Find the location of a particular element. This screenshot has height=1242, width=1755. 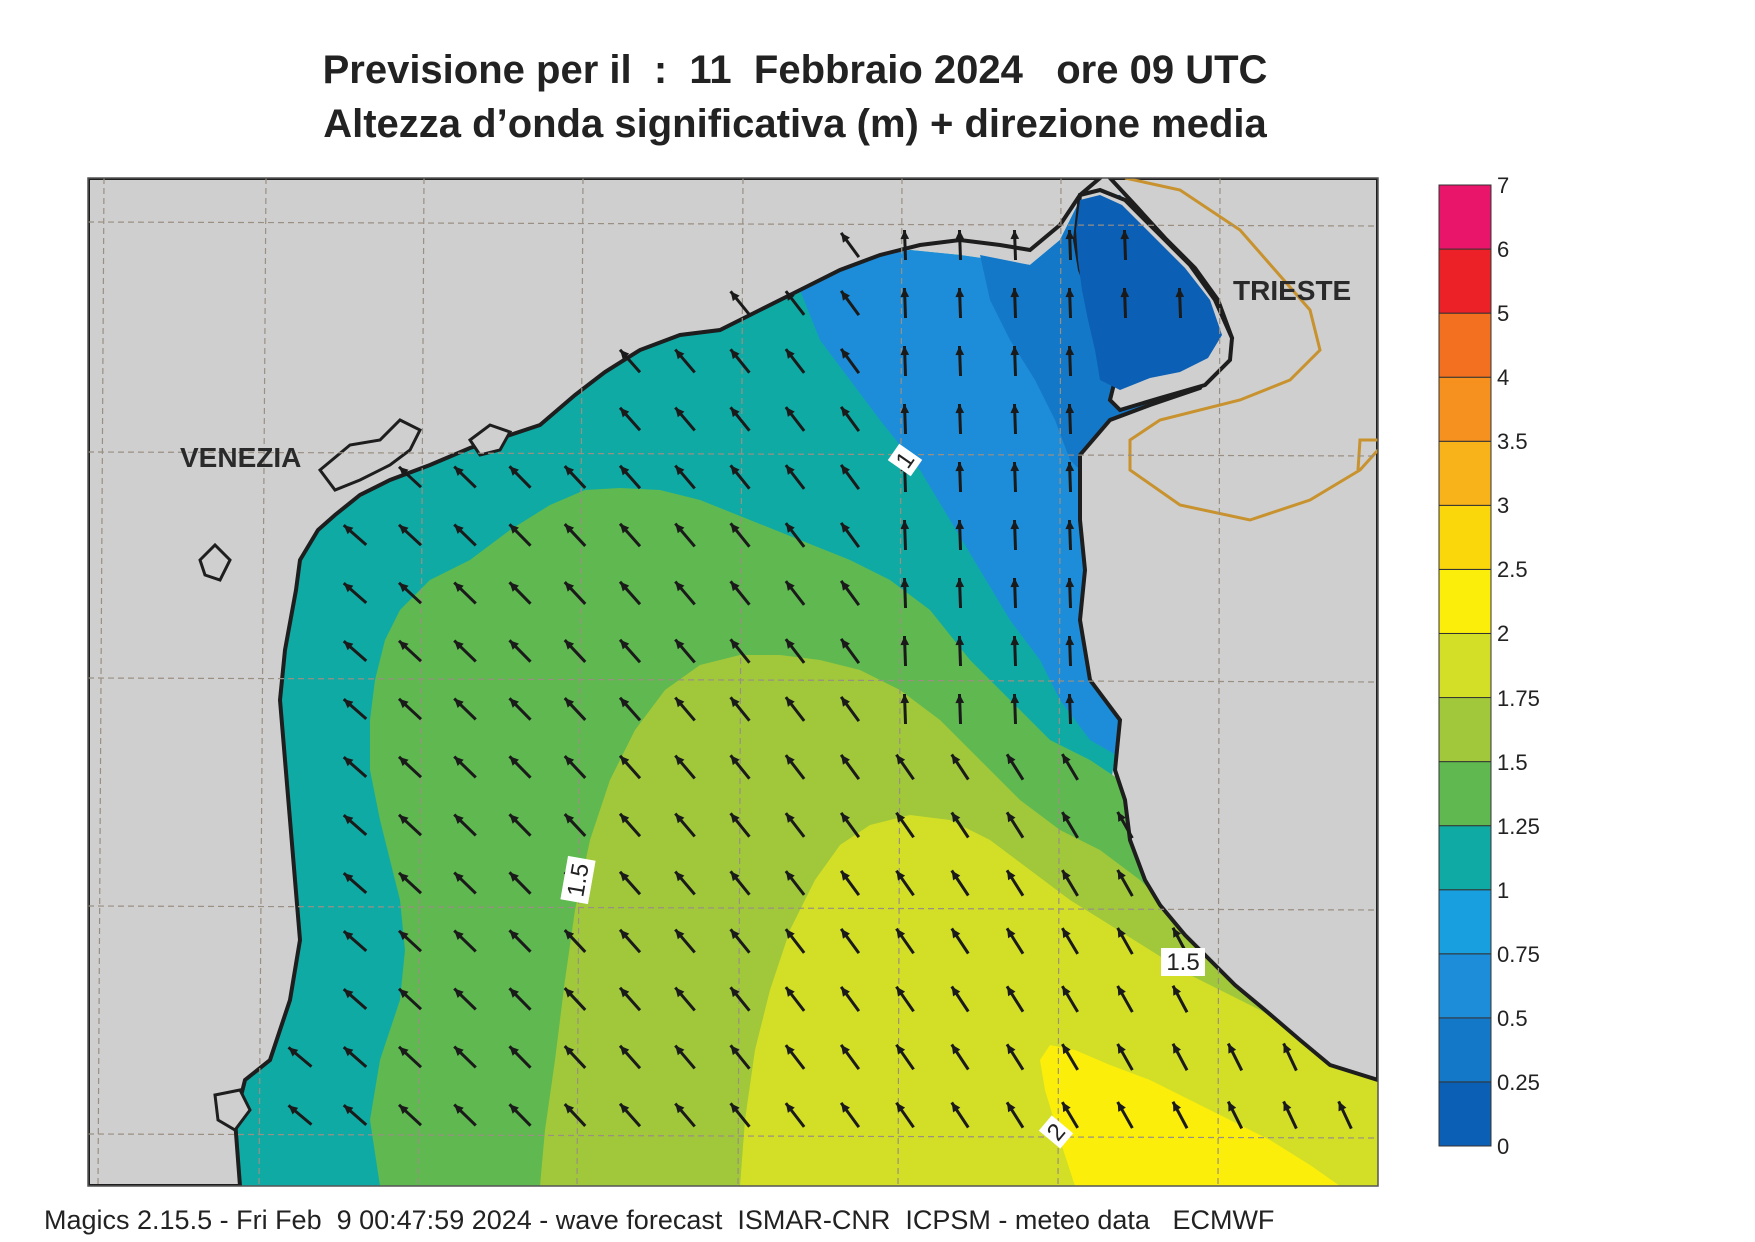

legend-level-label: 1.75 is located at coordinates (1518, 698).